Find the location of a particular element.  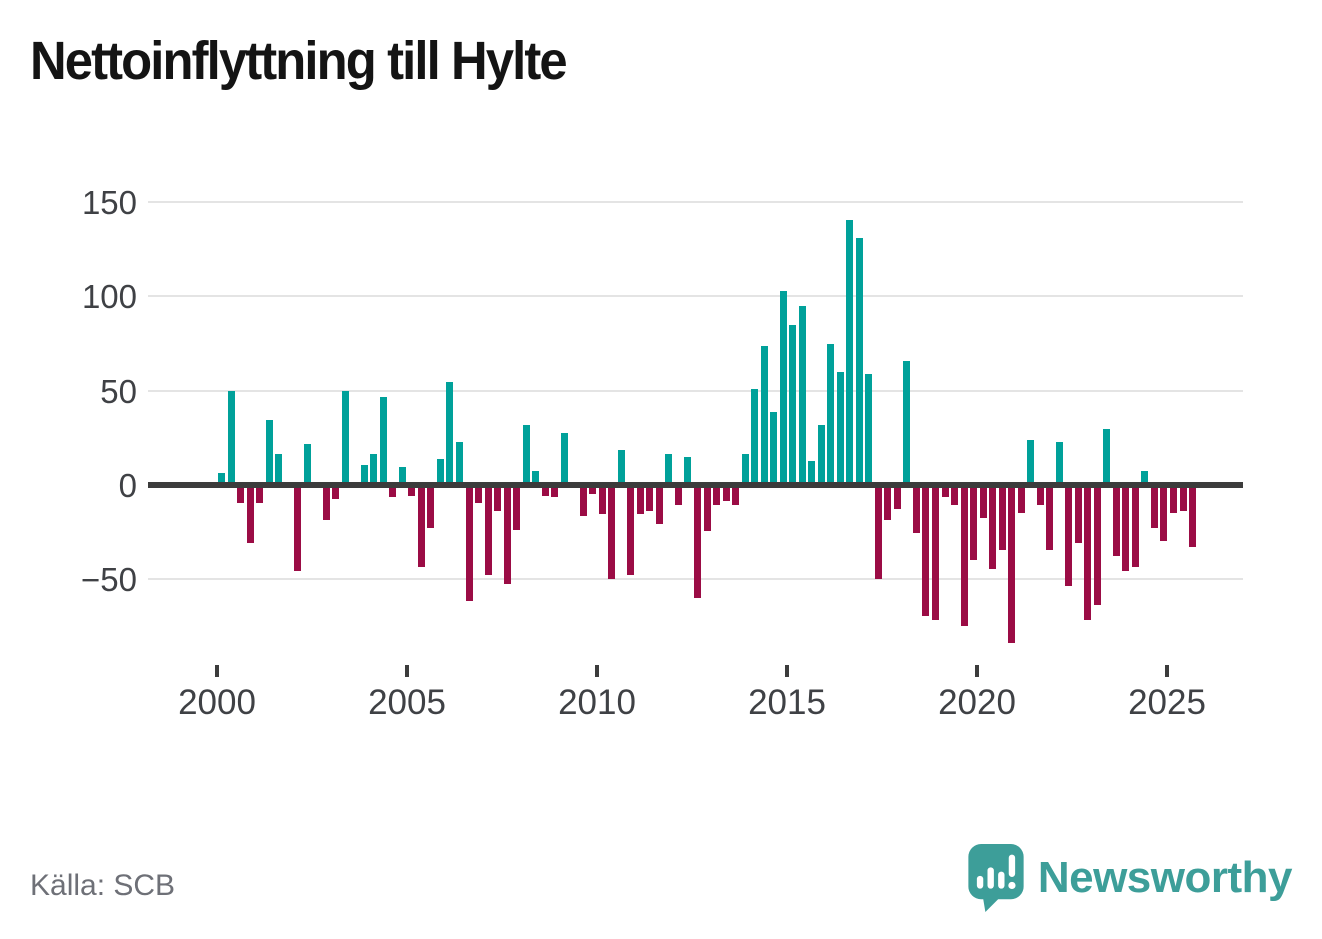

source-label: Källa: SCB is located at coordinates (103, 885).